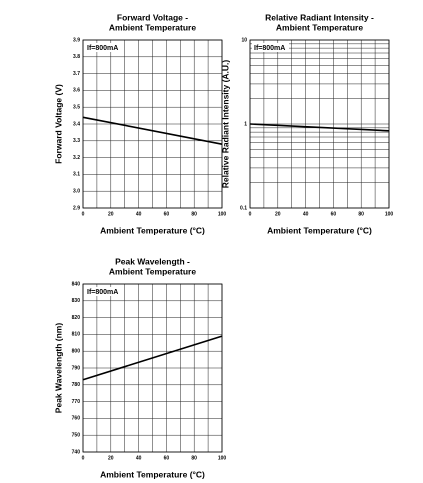  What do you see at coordinates (76, 352) in the screenshot?
I see `y-tick-label: 800` at bounding box center [76, 352].